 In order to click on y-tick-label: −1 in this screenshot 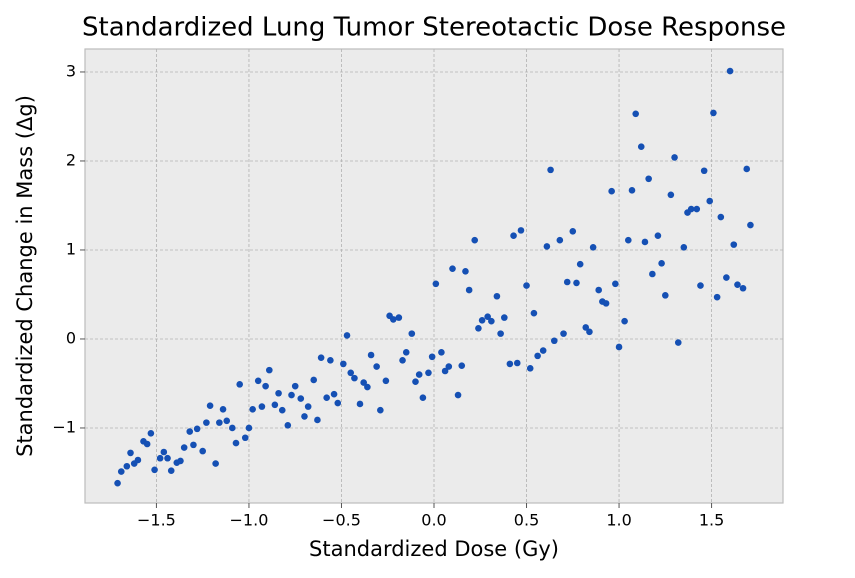, I will do `click(64, 426)`.